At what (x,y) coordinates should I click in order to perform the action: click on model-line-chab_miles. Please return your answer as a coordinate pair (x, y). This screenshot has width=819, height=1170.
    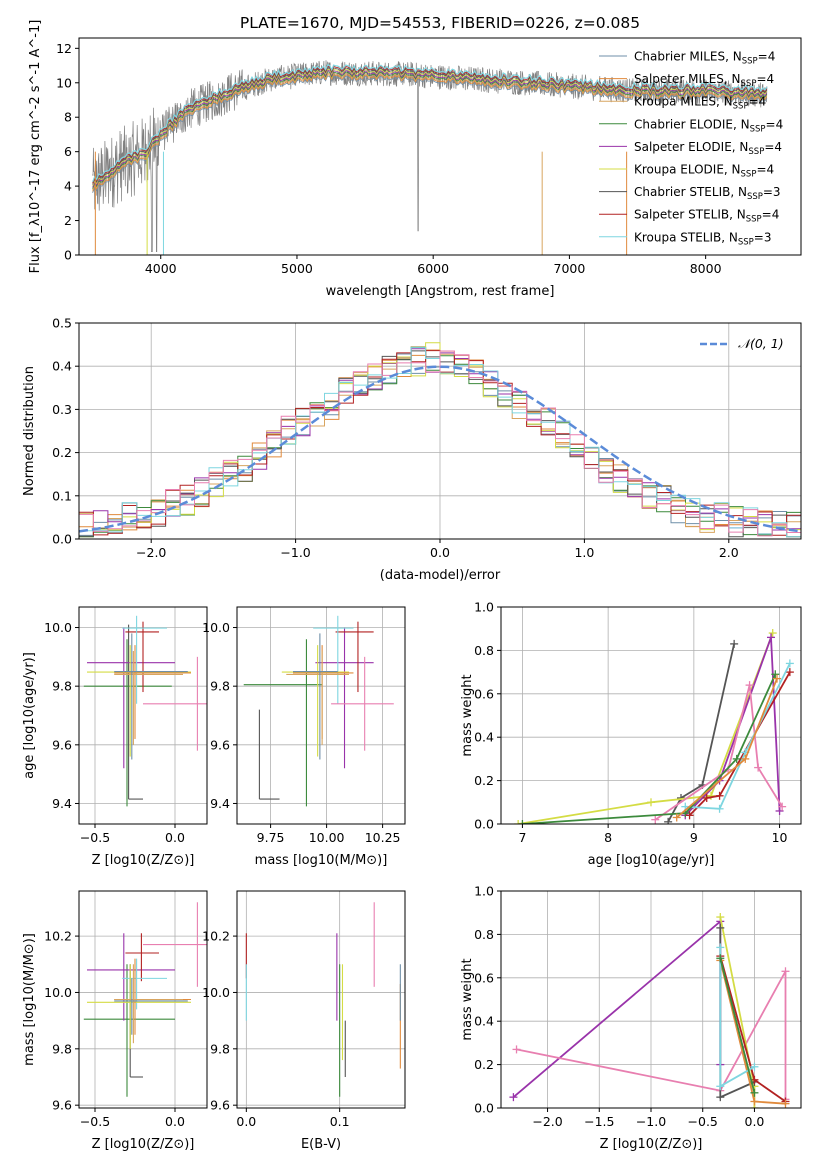
    Looking at the image, I should click on (430, 134).